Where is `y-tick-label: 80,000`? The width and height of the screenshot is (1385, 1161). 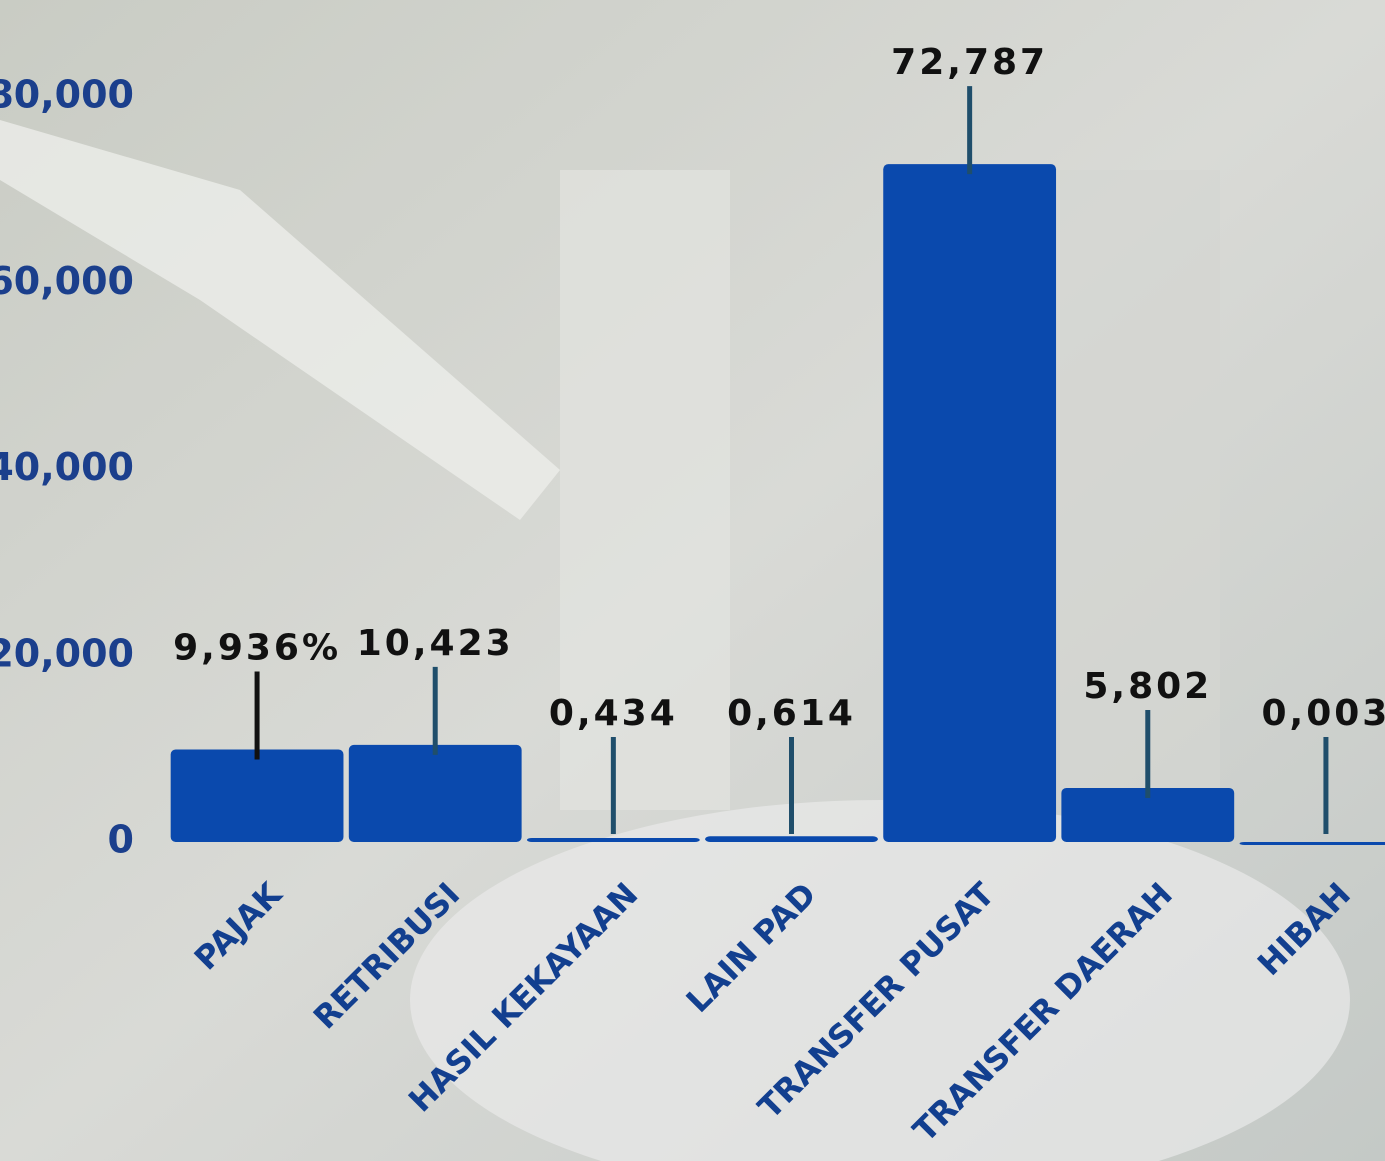 y-tick-label: 80,000 is located at coordinates (67, 95).